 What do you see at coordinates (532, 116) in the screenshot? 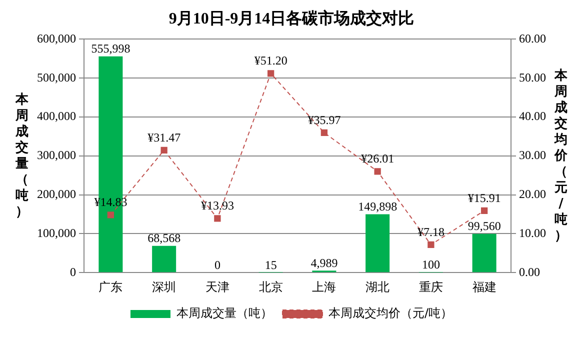
I see `y2-tick-label: 40.00` at bounding box center [532, 116].